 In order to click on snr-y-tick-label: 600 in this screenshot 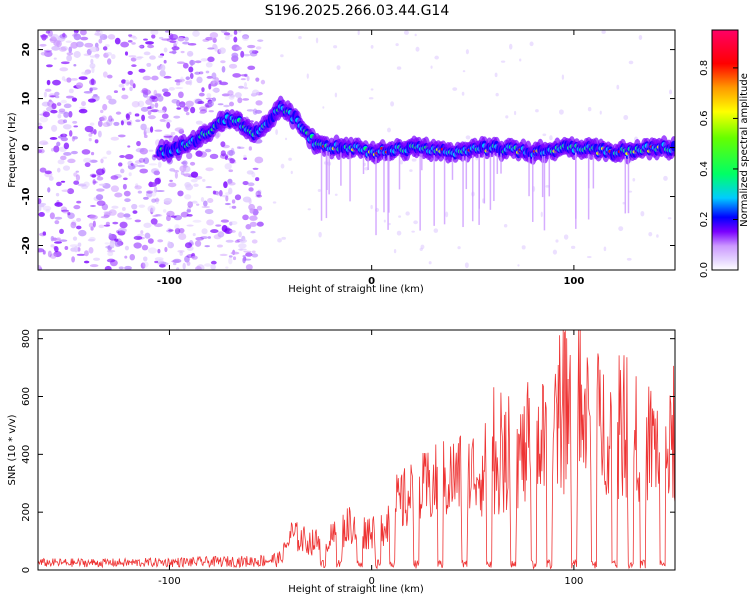, I will do `click(26, 396)`.